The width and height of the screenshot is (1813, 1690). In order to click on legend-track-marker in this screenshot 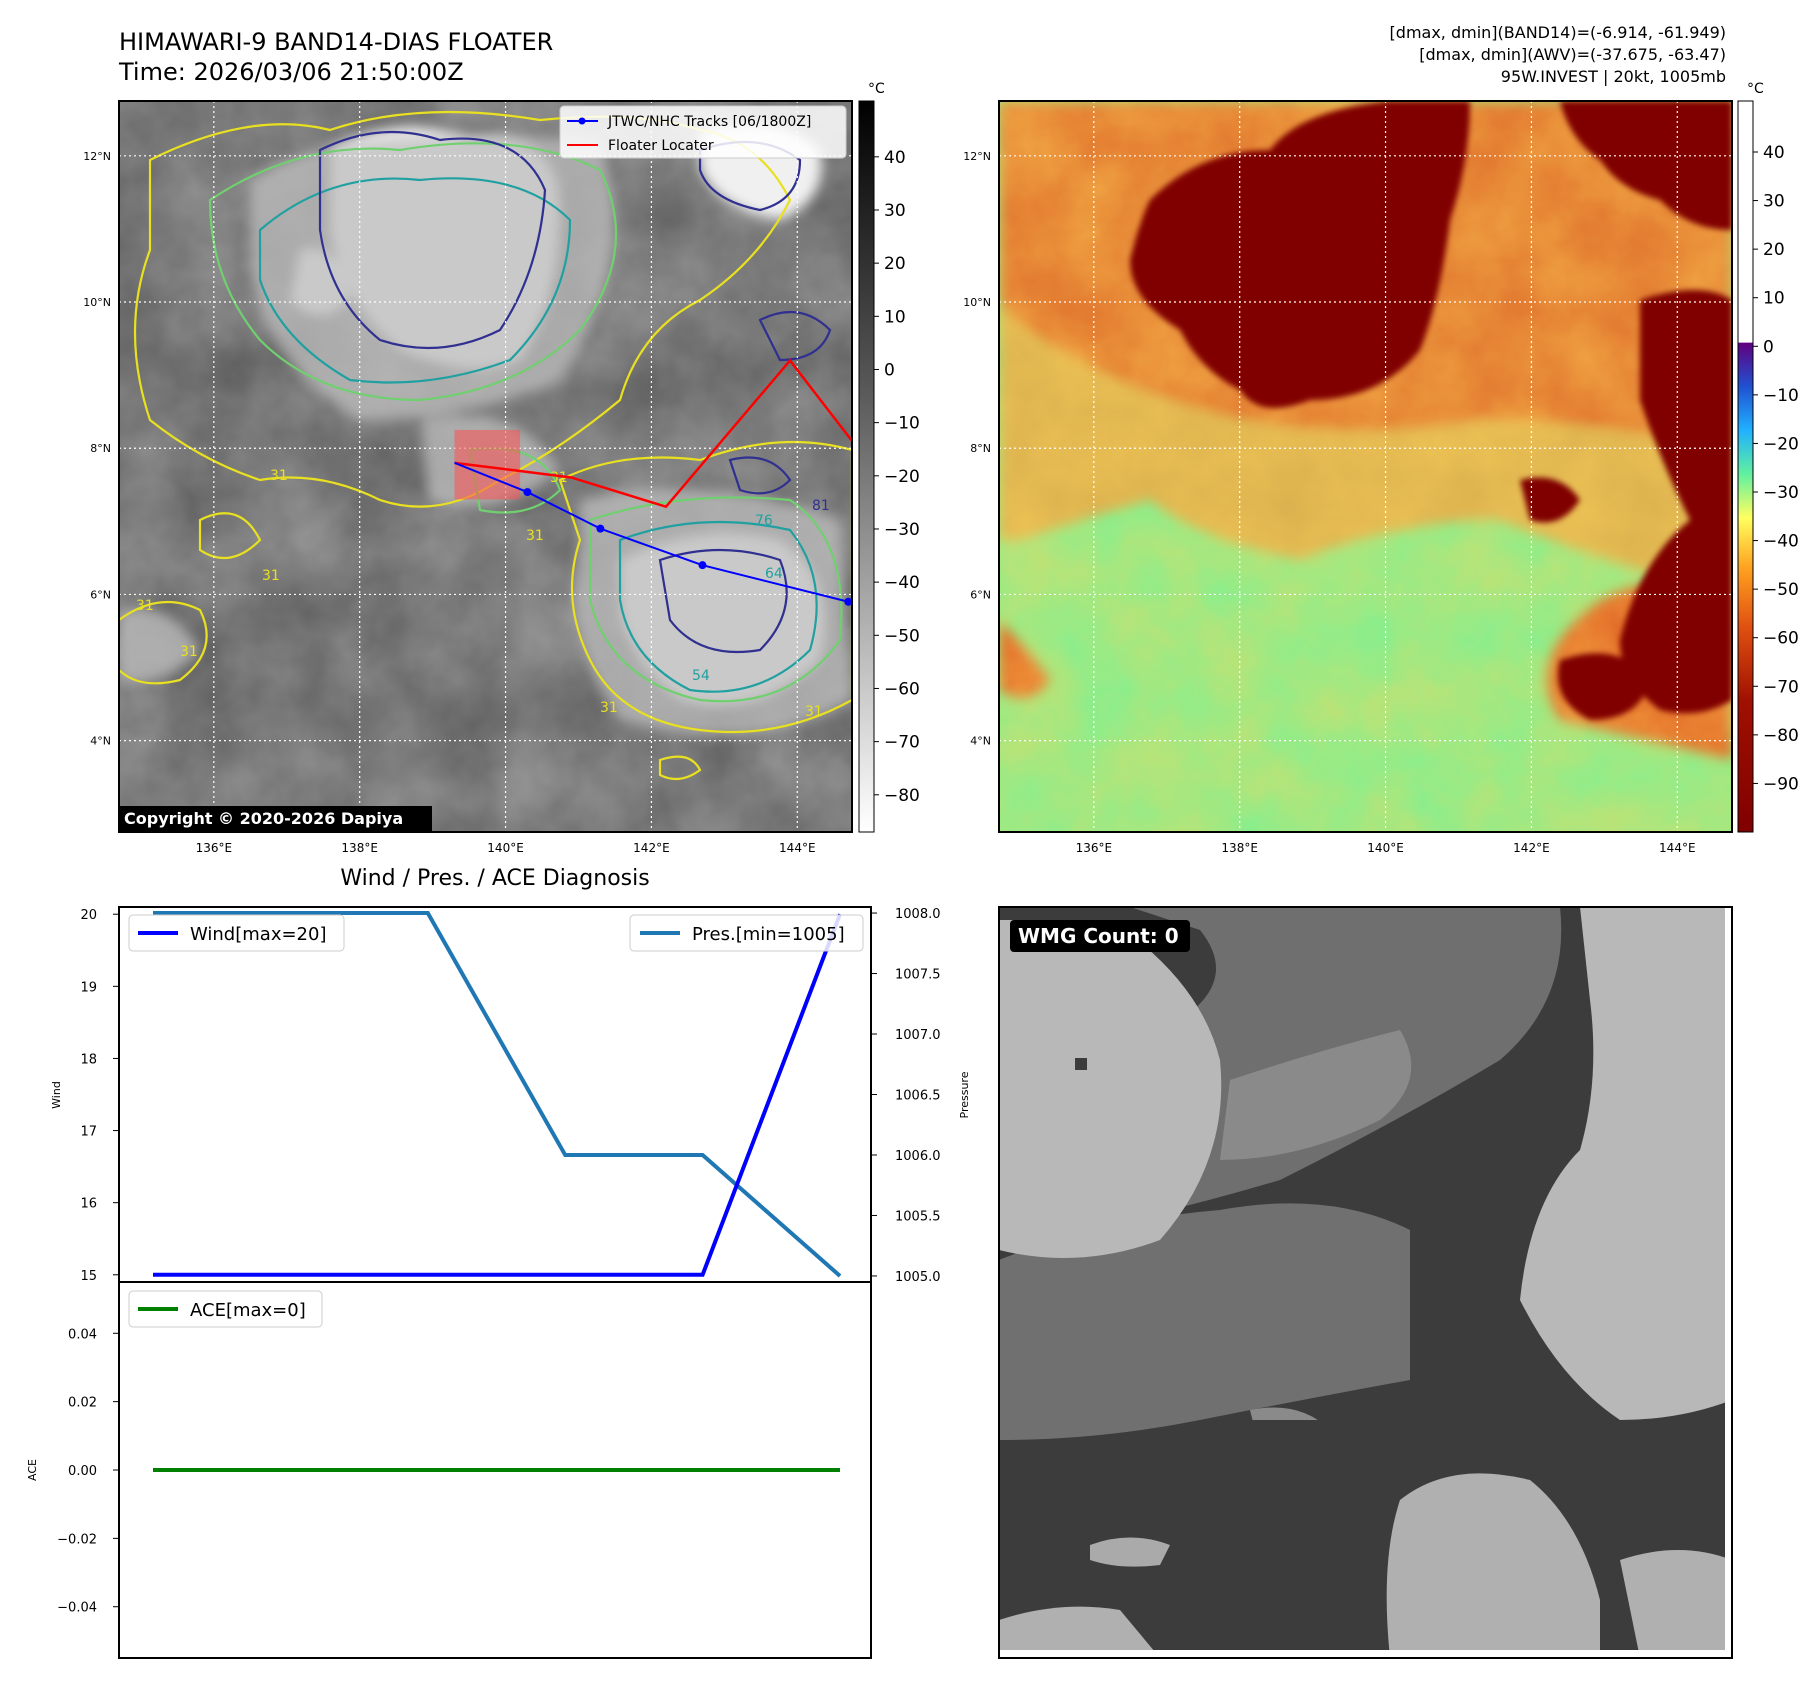, I will do `click(582, 121)`.